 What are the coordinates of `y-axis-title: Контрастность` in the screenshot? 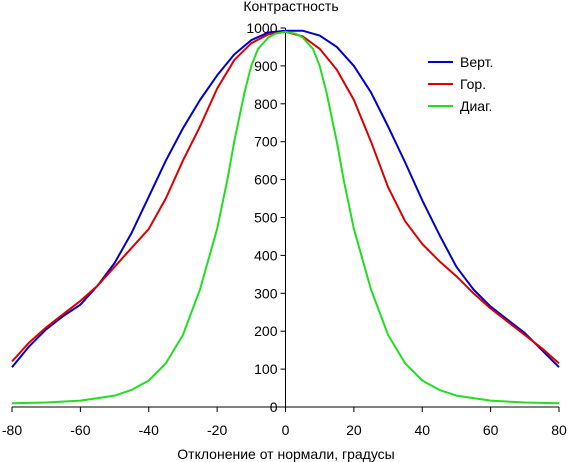 It's located at (290, 7).